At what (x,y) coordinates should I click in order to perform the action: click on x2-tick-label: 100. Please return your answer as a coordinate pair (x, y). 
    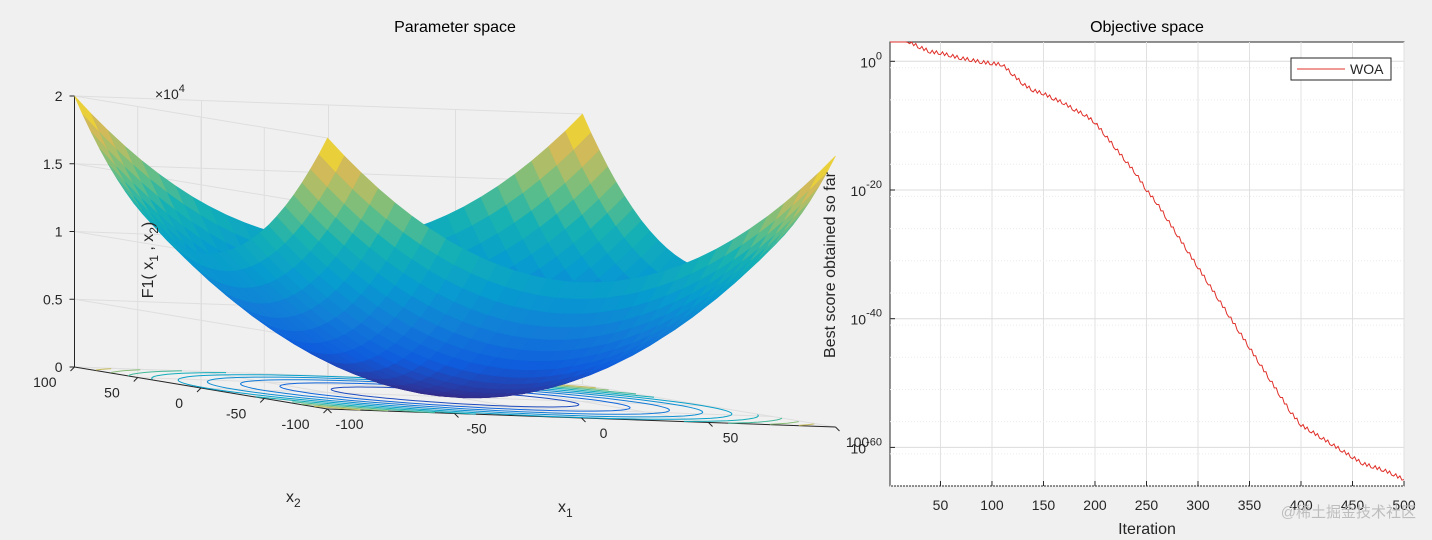
    Looking at the image, I should click on (45, 382).